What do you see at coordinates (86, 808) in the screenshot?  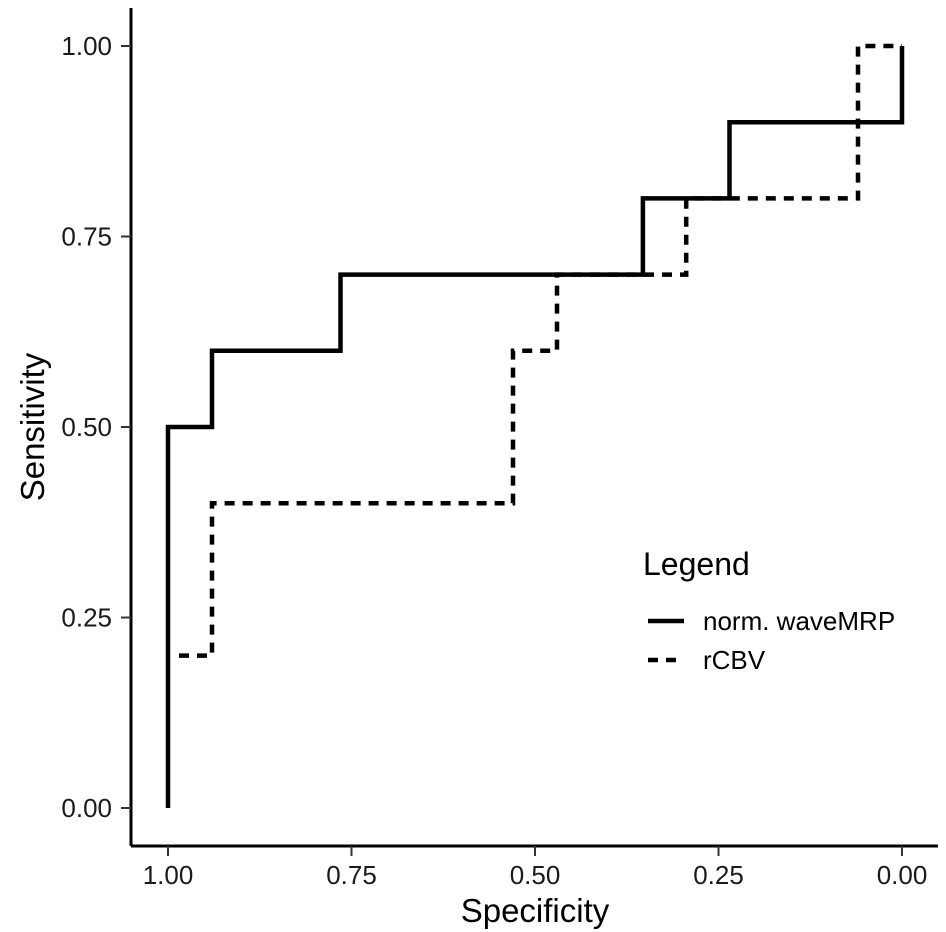 I see `y-tick-label: 0.00` at bounding box center [86, 808].